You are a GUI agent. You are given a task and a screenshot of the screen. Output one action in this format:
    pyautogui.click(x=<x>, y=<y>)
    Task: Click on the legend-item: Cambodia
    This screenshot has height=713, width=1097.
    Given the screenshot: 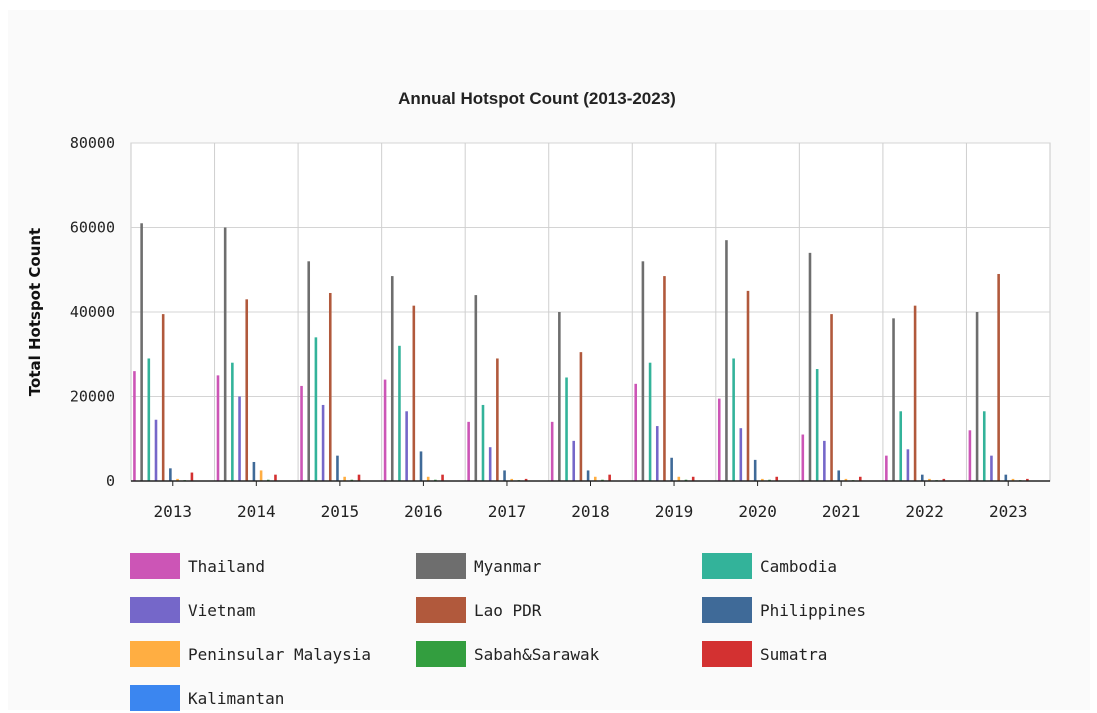 What is the action you would take?
    pyautogui.click(x=769, y=566)
    